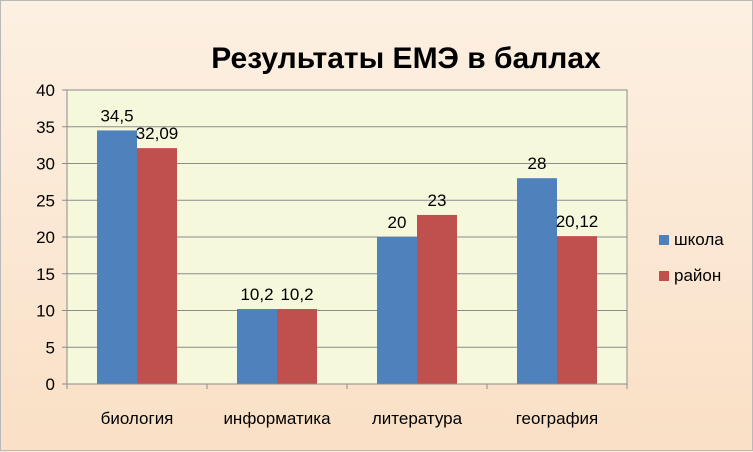  Describe the element at coordinates (45, 90) in the screenshot. I see `y-tick-label: 40` at that location.